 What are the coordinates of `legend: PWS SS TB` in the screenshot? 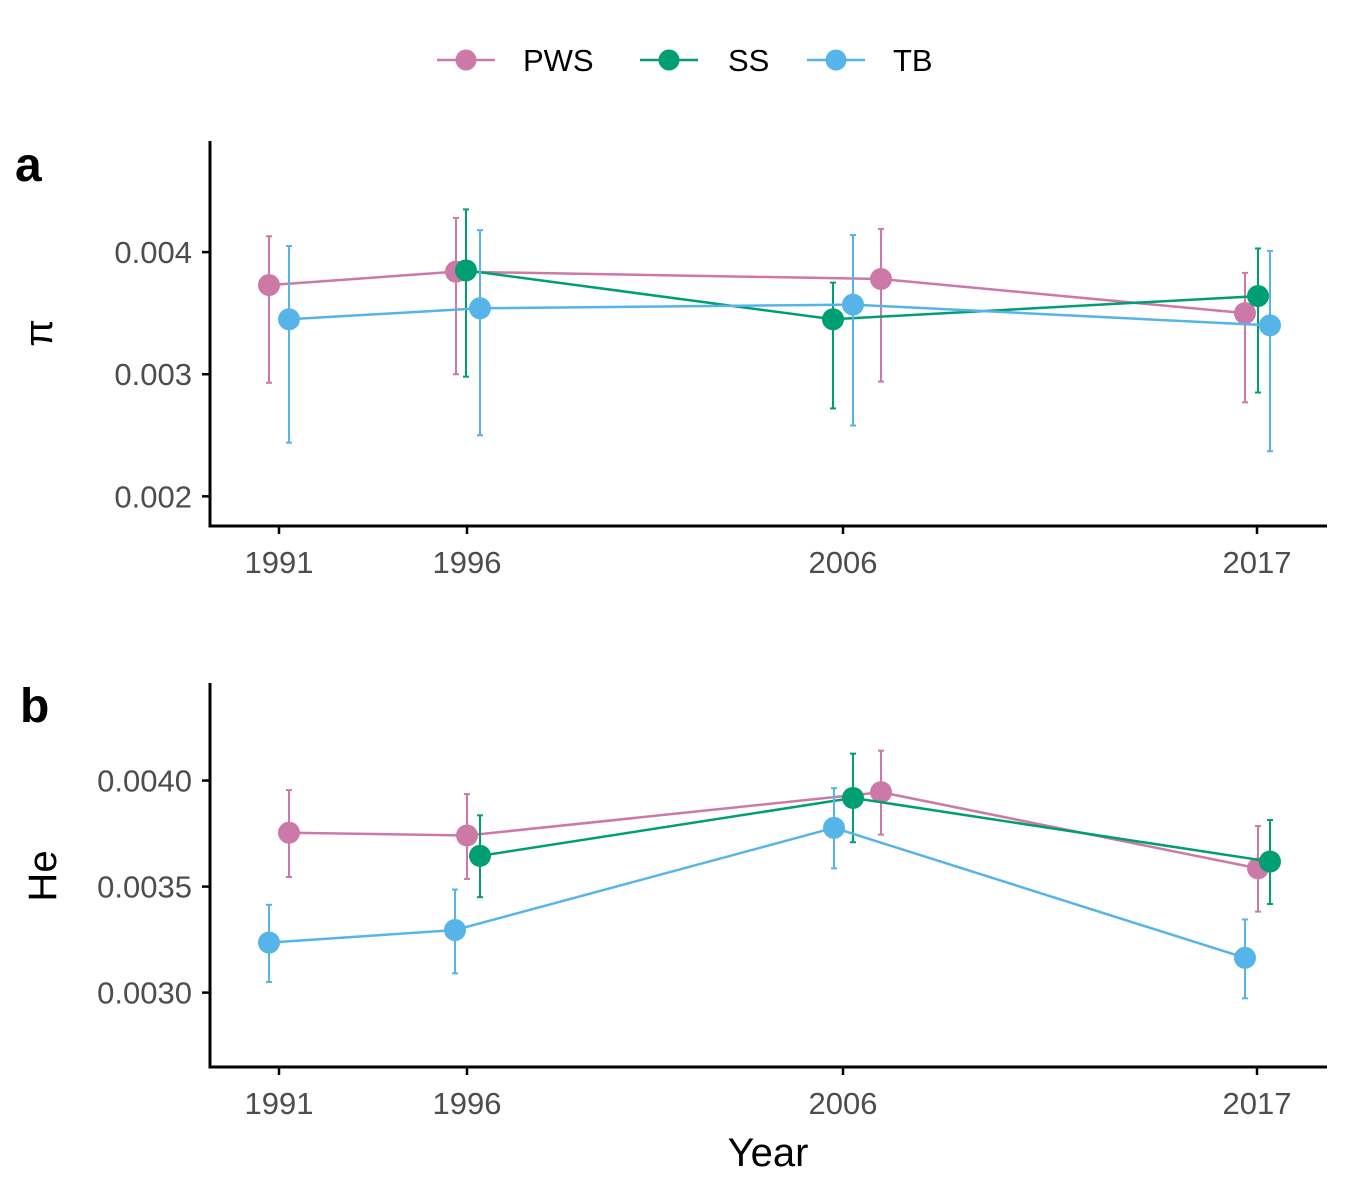 It's located at (685, 60).